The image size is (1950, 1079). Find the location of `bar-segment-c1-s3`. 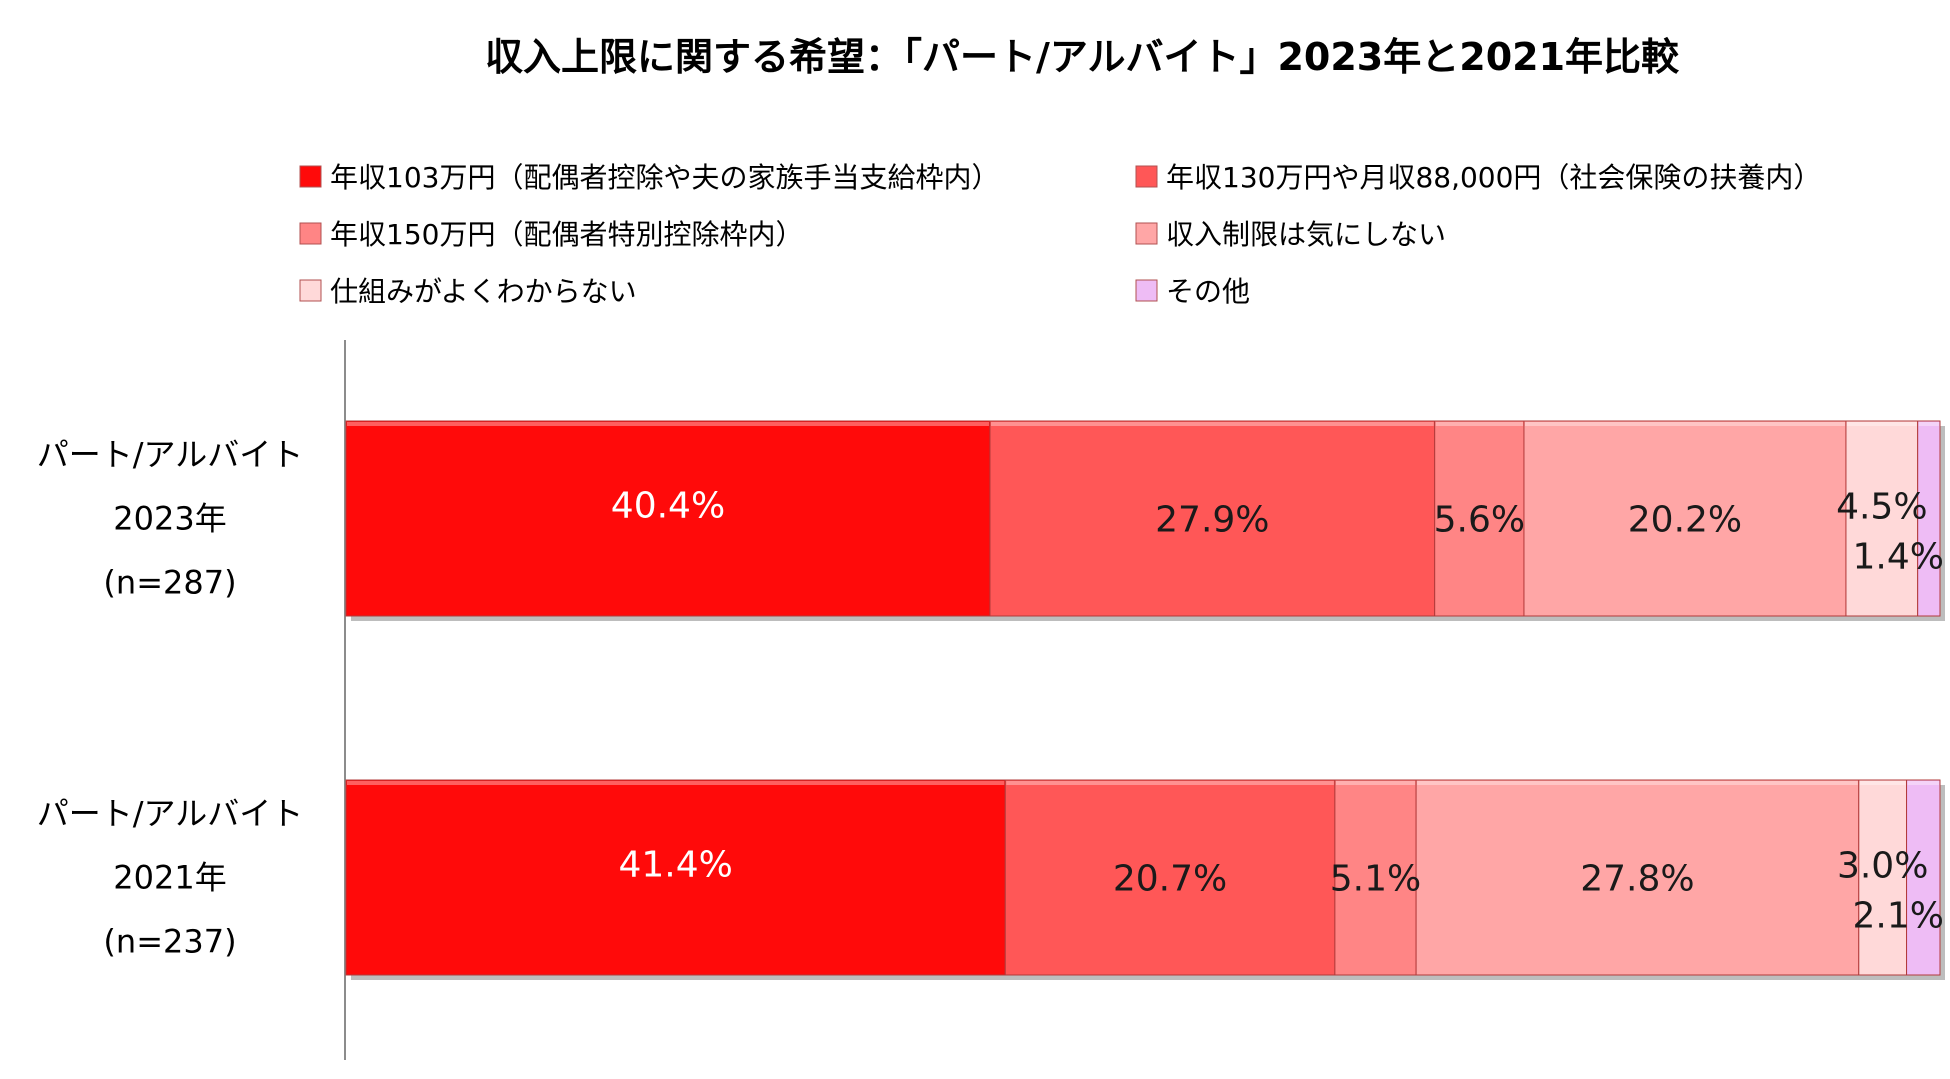

bar-segment-c1-s3 is located at coordinates (1479, 518).